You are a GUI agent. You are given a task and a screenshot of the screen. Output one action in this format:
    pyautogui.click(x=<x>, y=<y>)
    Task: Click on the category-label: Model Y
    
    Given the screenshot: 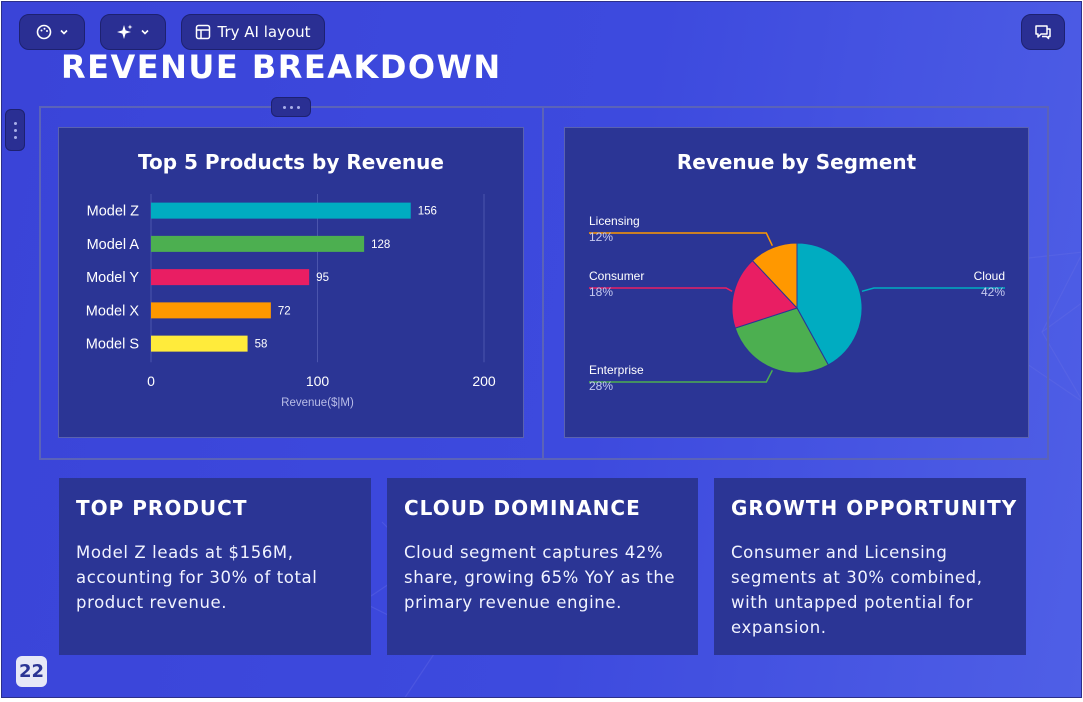 What is the action you would take?
    pyautogui.click(x=112, y=278)
    